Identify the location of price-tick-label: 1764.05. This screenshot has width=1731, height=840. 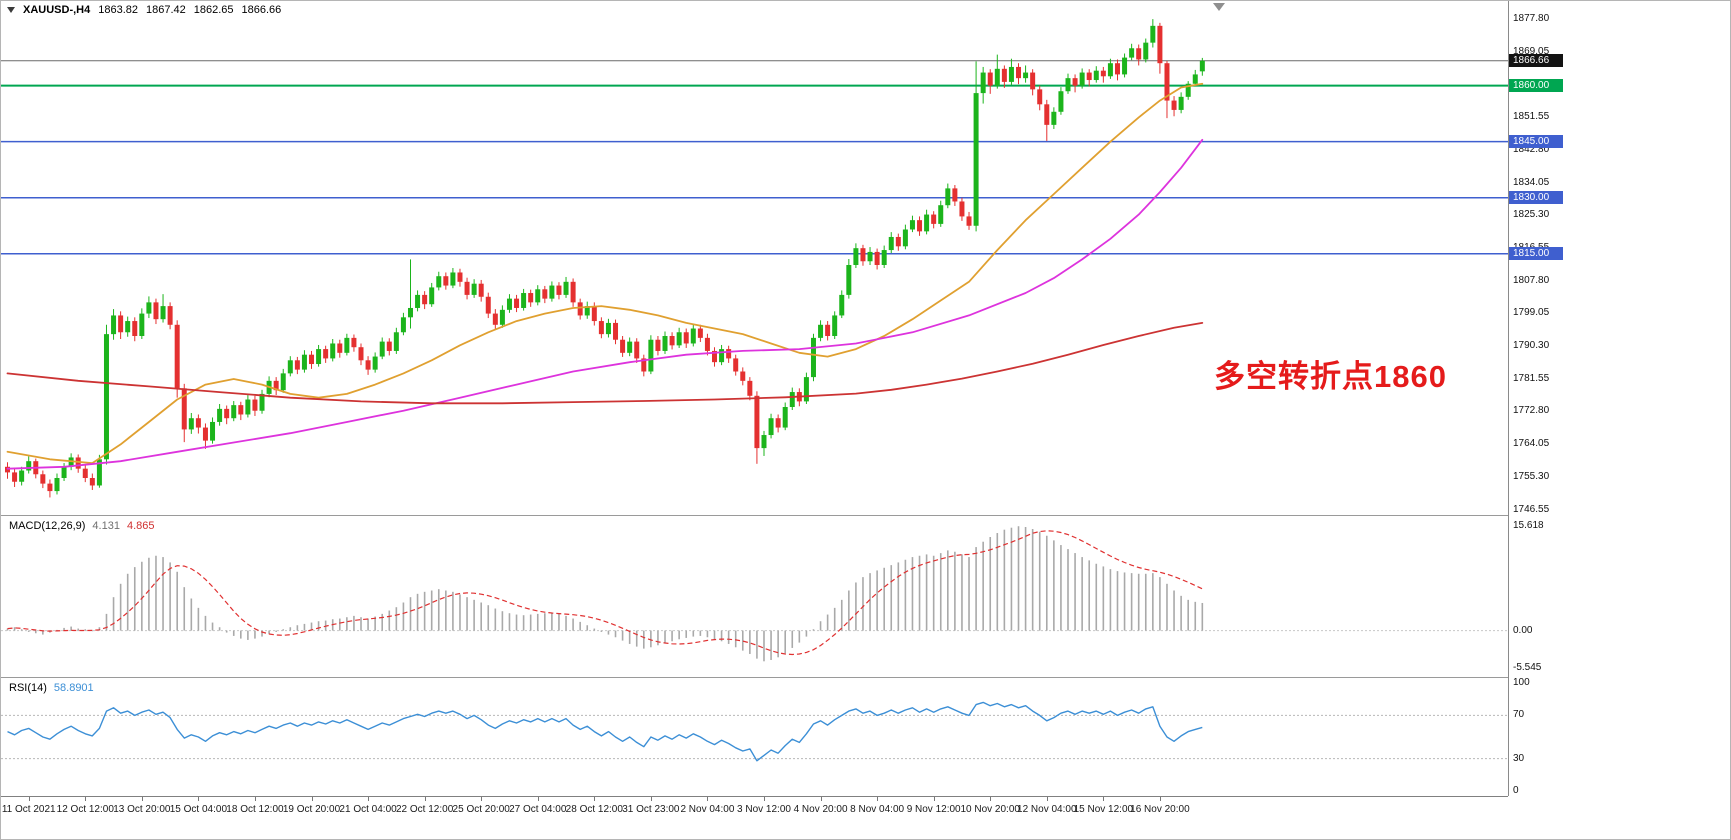
(1531, 444).